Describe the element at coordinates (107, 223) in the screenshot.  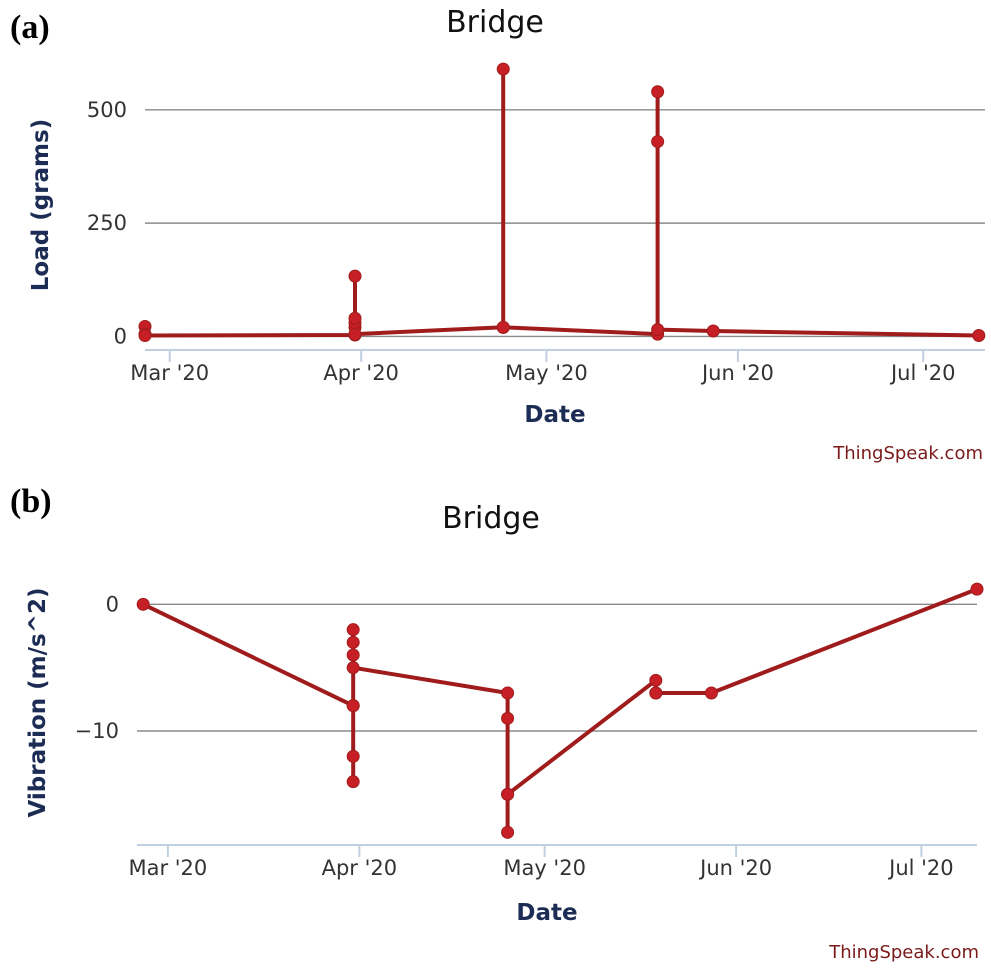
I see `y-tick-label: 250` at that location.